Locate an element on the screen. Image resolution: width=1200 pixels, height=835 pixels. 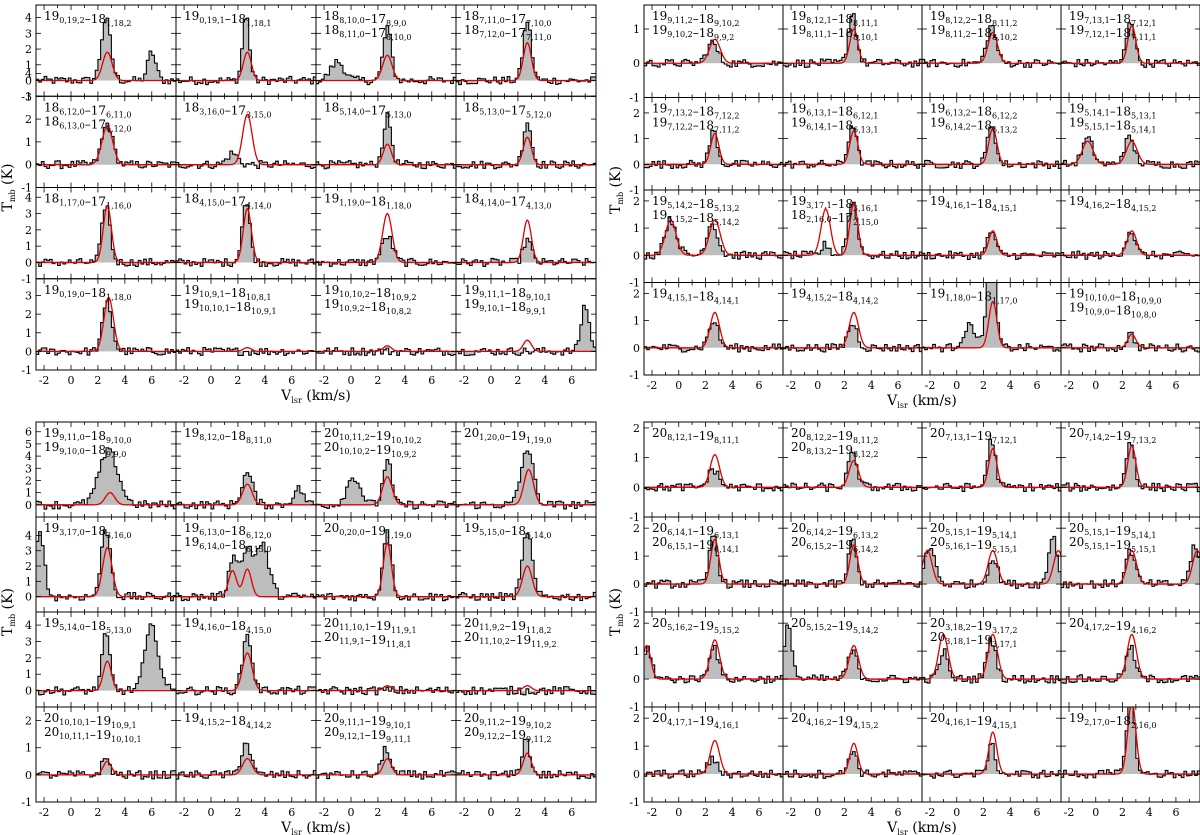
transition-label: 2011,9,1–1911,8,1 is located at coordinates (367, 639).